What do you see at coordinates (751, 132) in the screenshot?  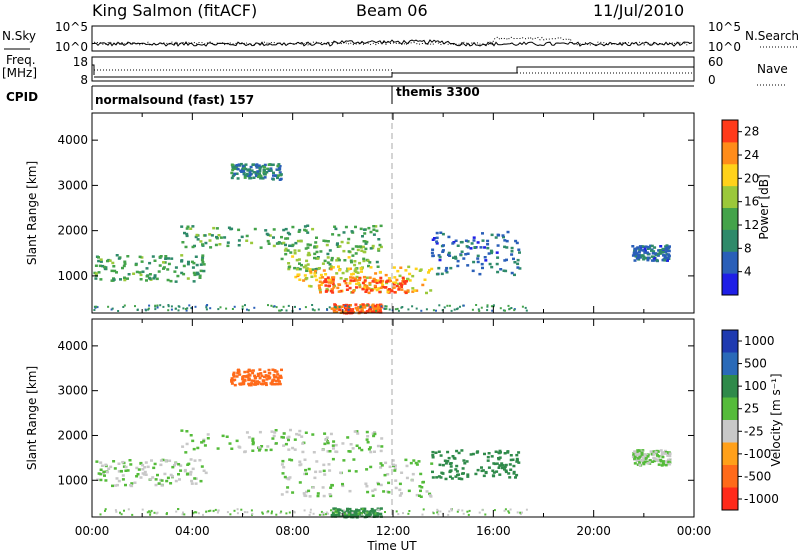 I see `power-cb-tick-label-6: 28` at bounding box center [751, 132].